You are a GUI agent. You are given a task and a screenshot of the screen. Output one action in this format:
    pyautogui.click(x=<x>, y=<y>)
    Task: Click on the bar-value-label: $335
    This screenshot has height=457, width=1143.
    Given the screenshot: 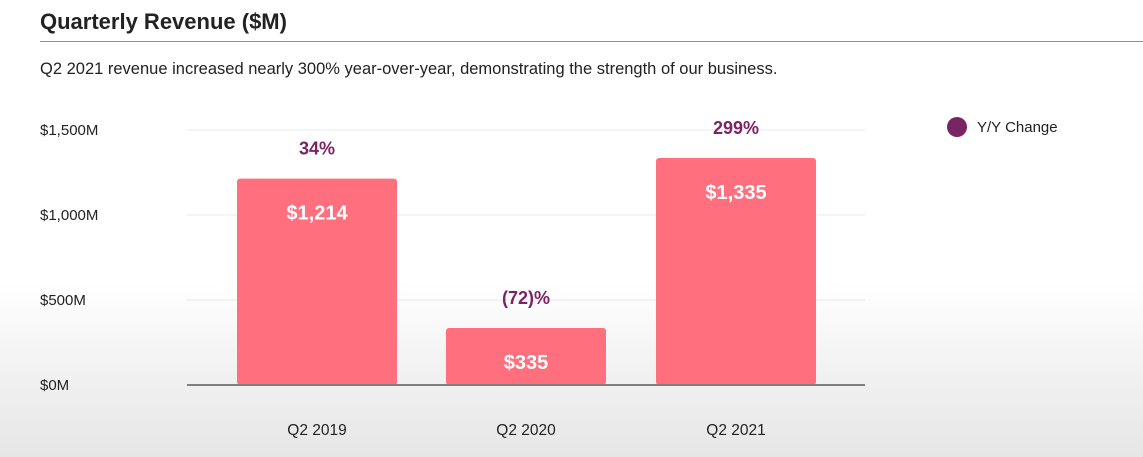 What is the action you would take?
    pyautogui.click(x=526, y=363)
    